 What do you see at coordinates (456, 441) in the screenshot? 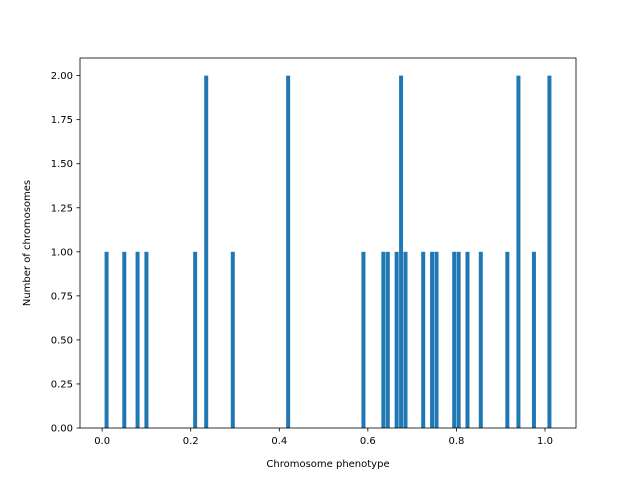
I see `x-tick-label-4: 0.8` at bounding box center [456, 441].